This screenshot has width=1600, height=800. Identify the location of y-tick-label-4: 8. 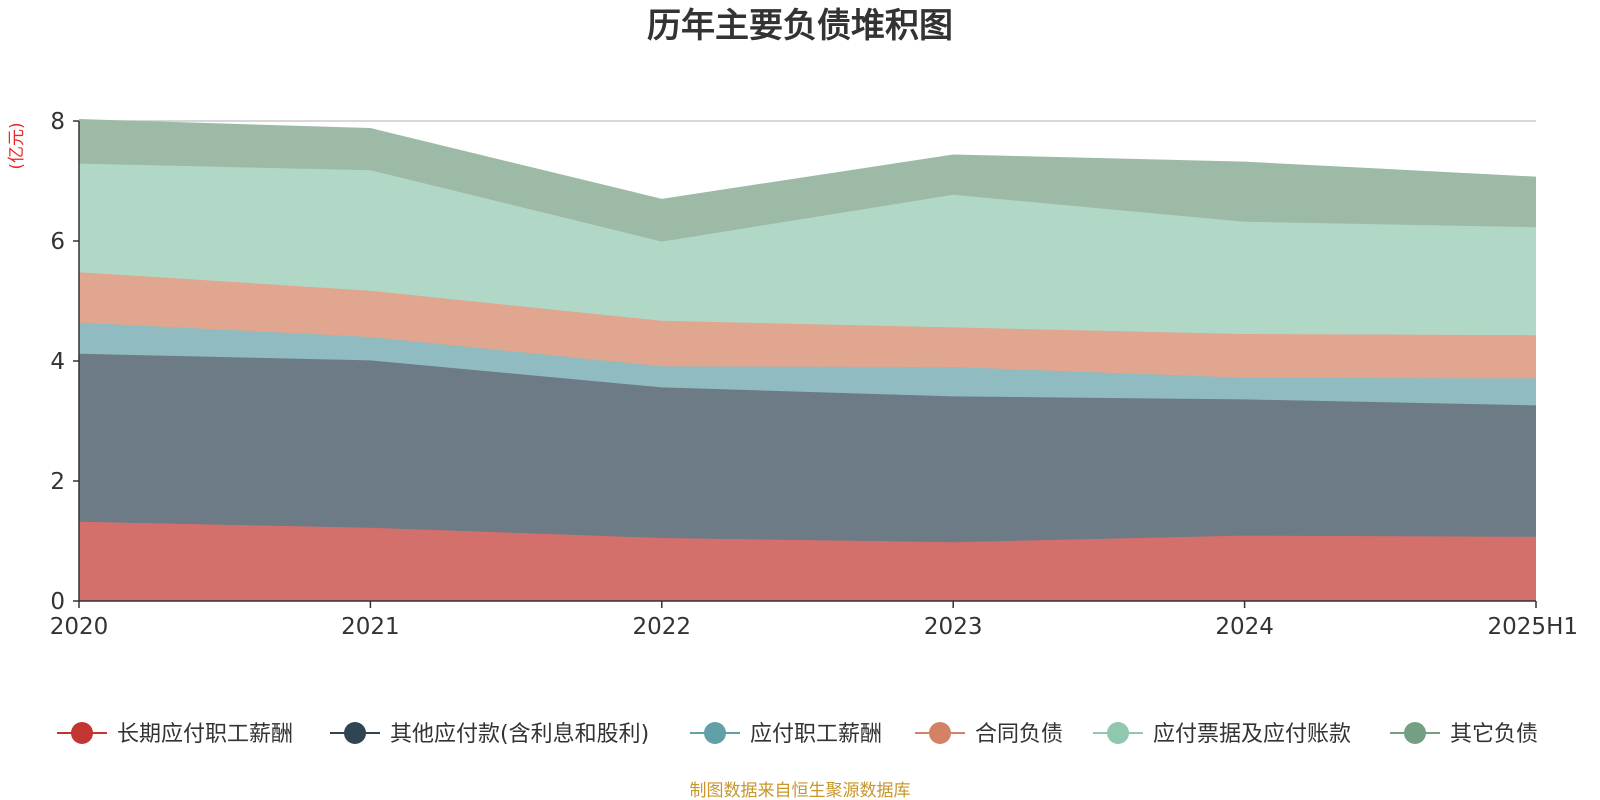
(57, 122).